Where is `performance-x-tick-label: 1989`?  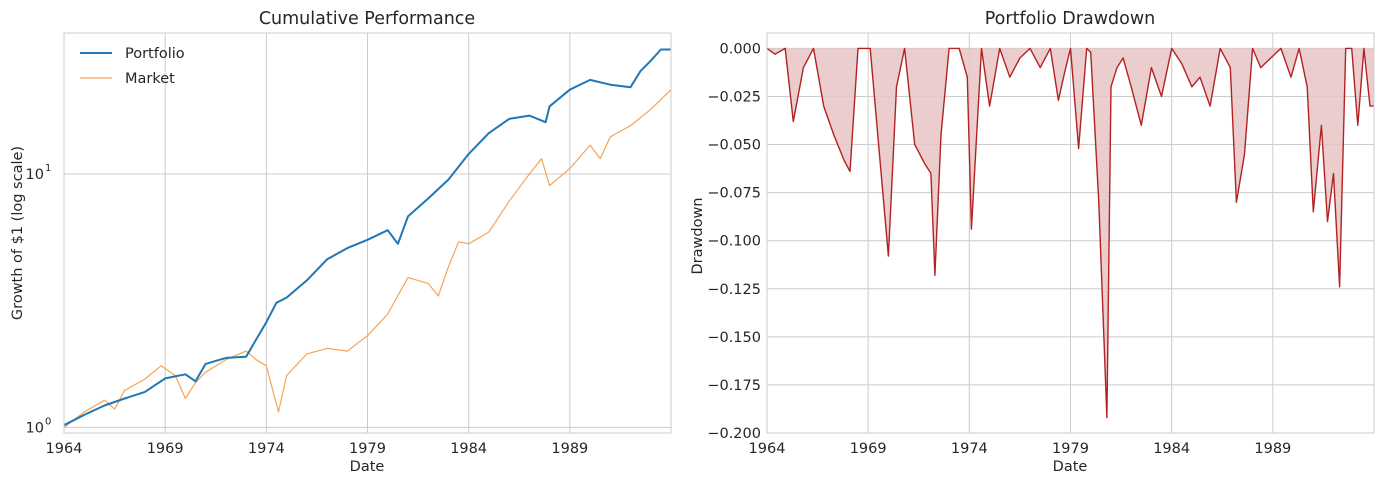
performance-x-tick-label: 1989 is located at coordinates (569, 449).